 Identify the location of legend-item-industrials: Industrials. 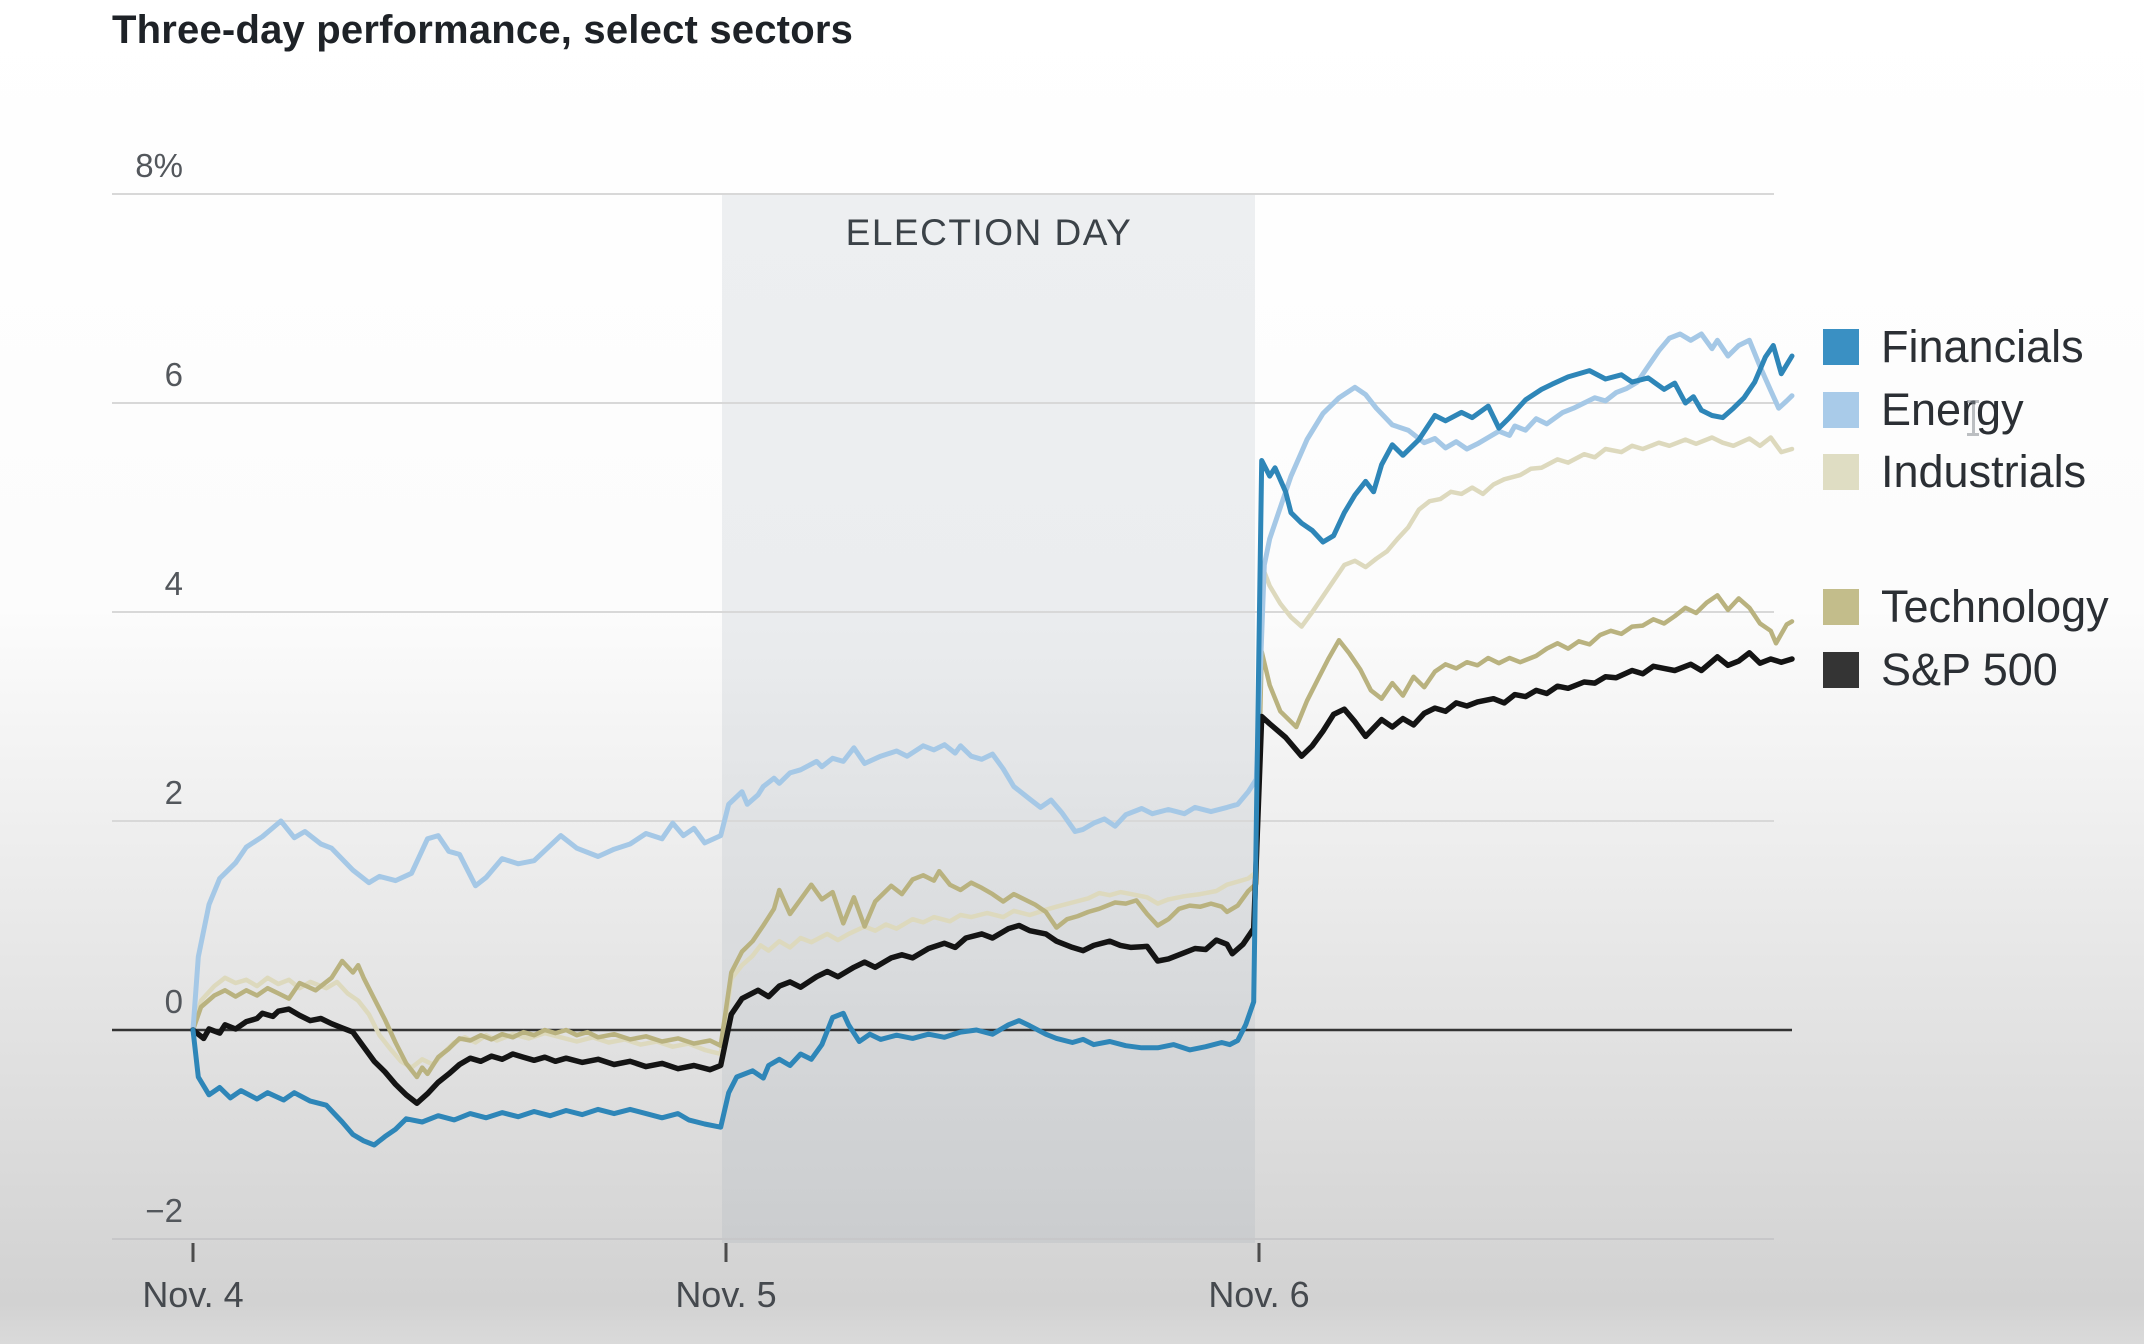
(1954, 472).